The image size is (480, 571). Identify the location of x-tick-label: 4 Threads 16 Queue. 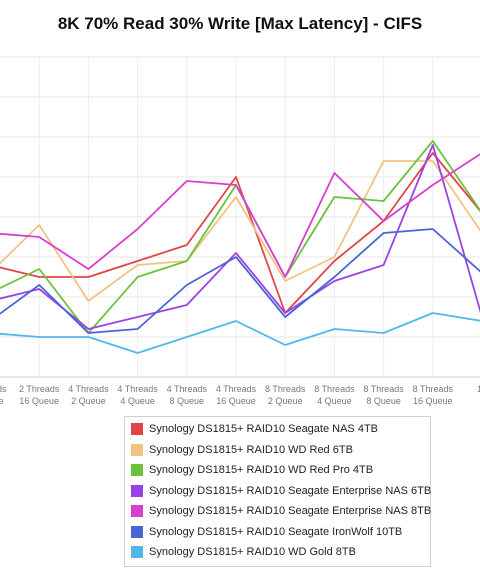
(236, 395).